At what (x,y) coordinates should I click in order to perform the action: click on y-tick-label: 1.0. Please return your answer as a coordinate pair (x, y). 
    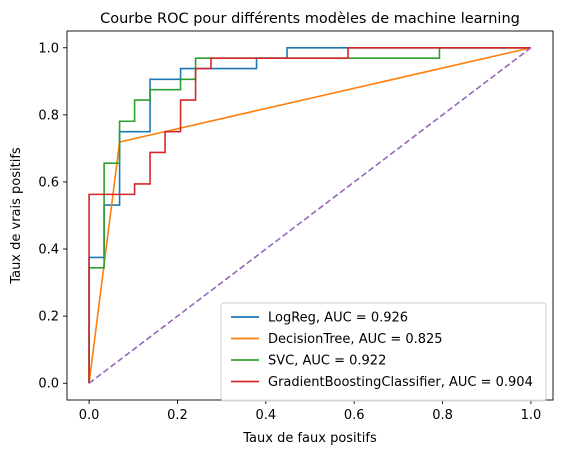
    Looking at the image, I should click on (48, 48).